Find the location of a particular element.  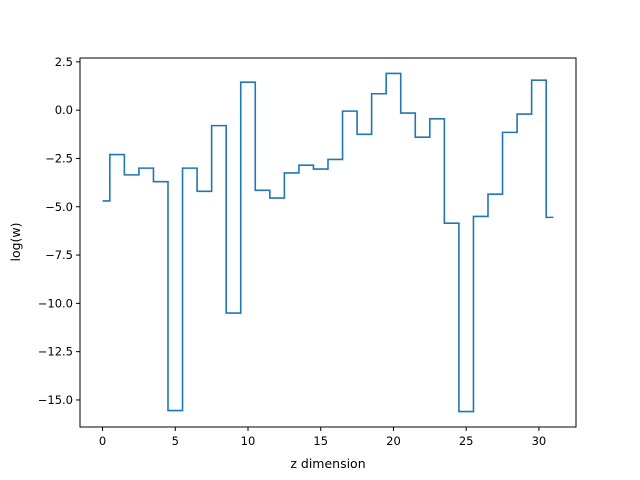

y-tick-label: −10.0 is located at coordinates (55, 303).